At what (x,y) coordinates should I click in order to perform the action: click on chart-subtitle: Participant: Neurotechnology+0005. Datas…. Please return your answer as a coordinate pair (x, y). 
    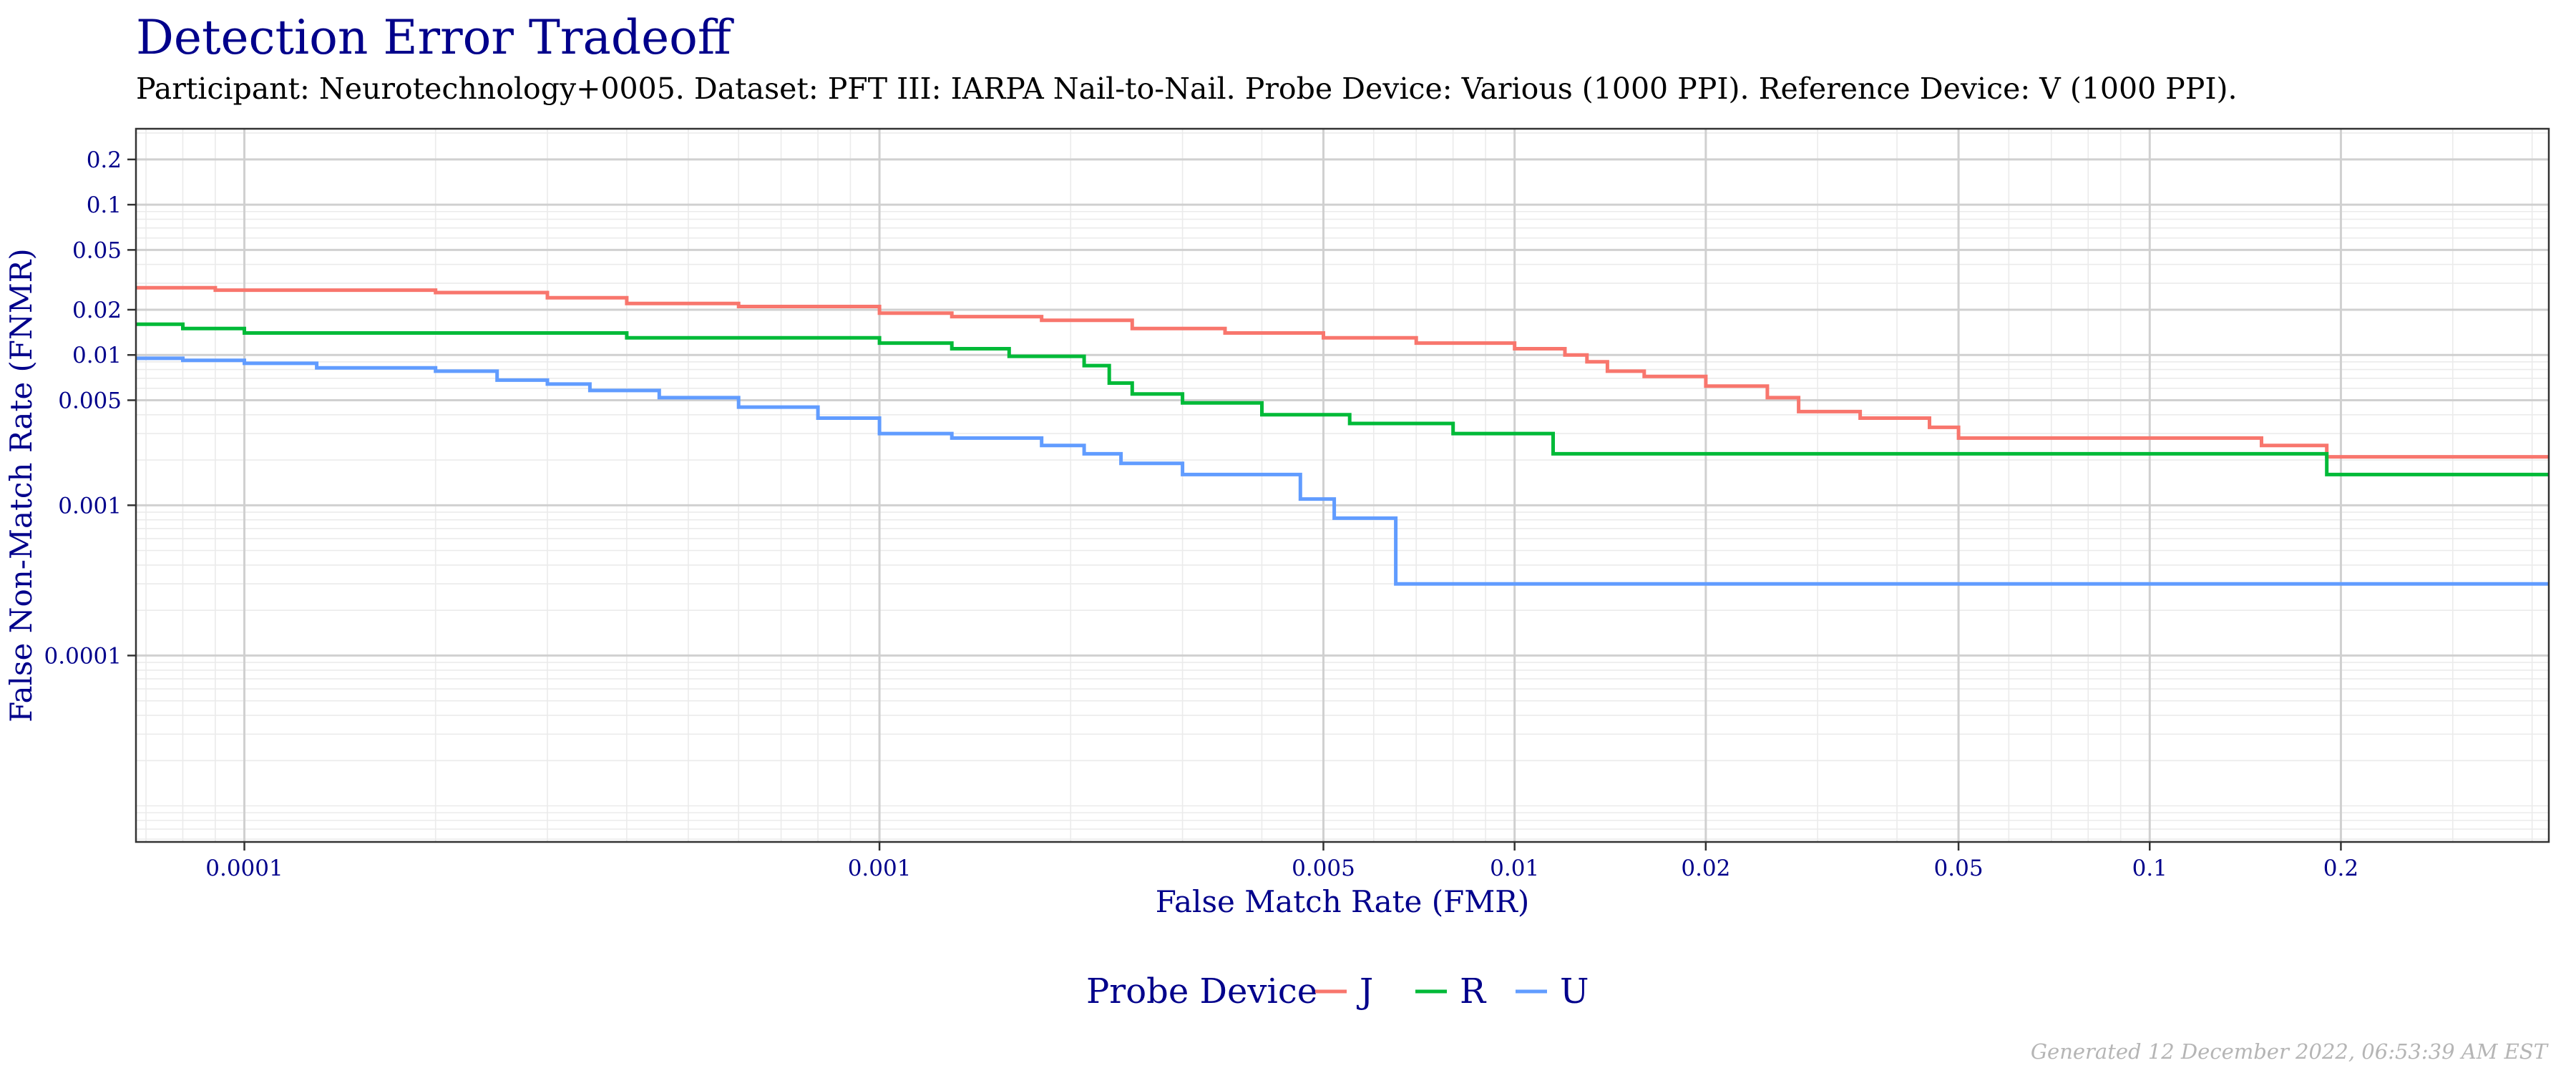
    Looking at the image, I should click on (1187, 89).